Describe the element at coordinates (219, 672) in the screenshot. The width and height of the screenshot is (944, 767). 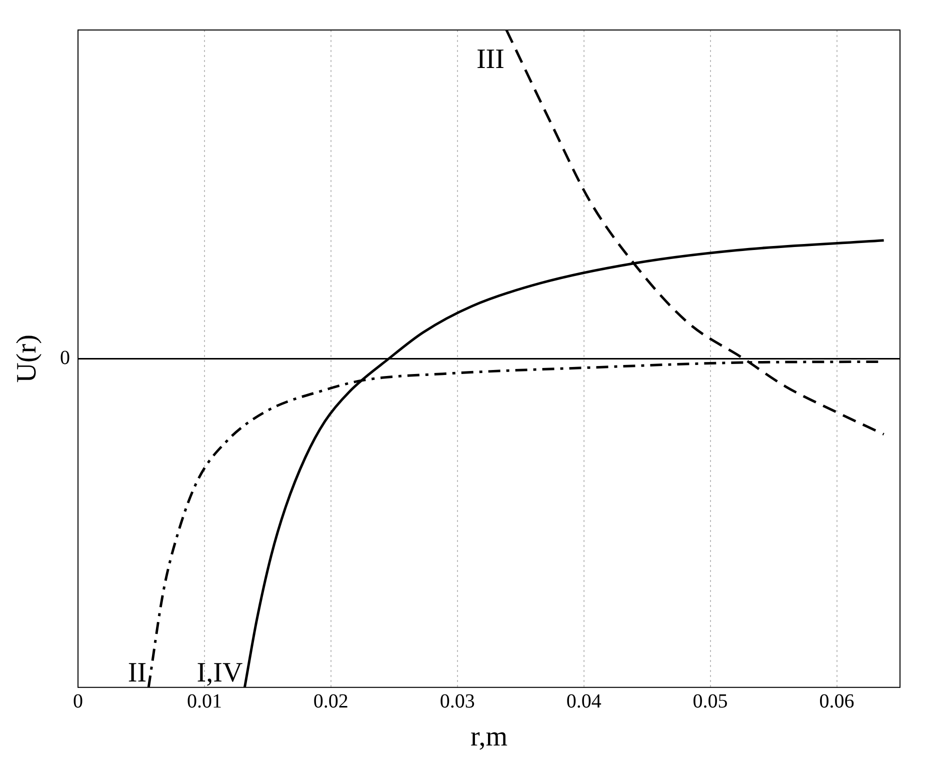
I see `series-label: I,IV` at that location.